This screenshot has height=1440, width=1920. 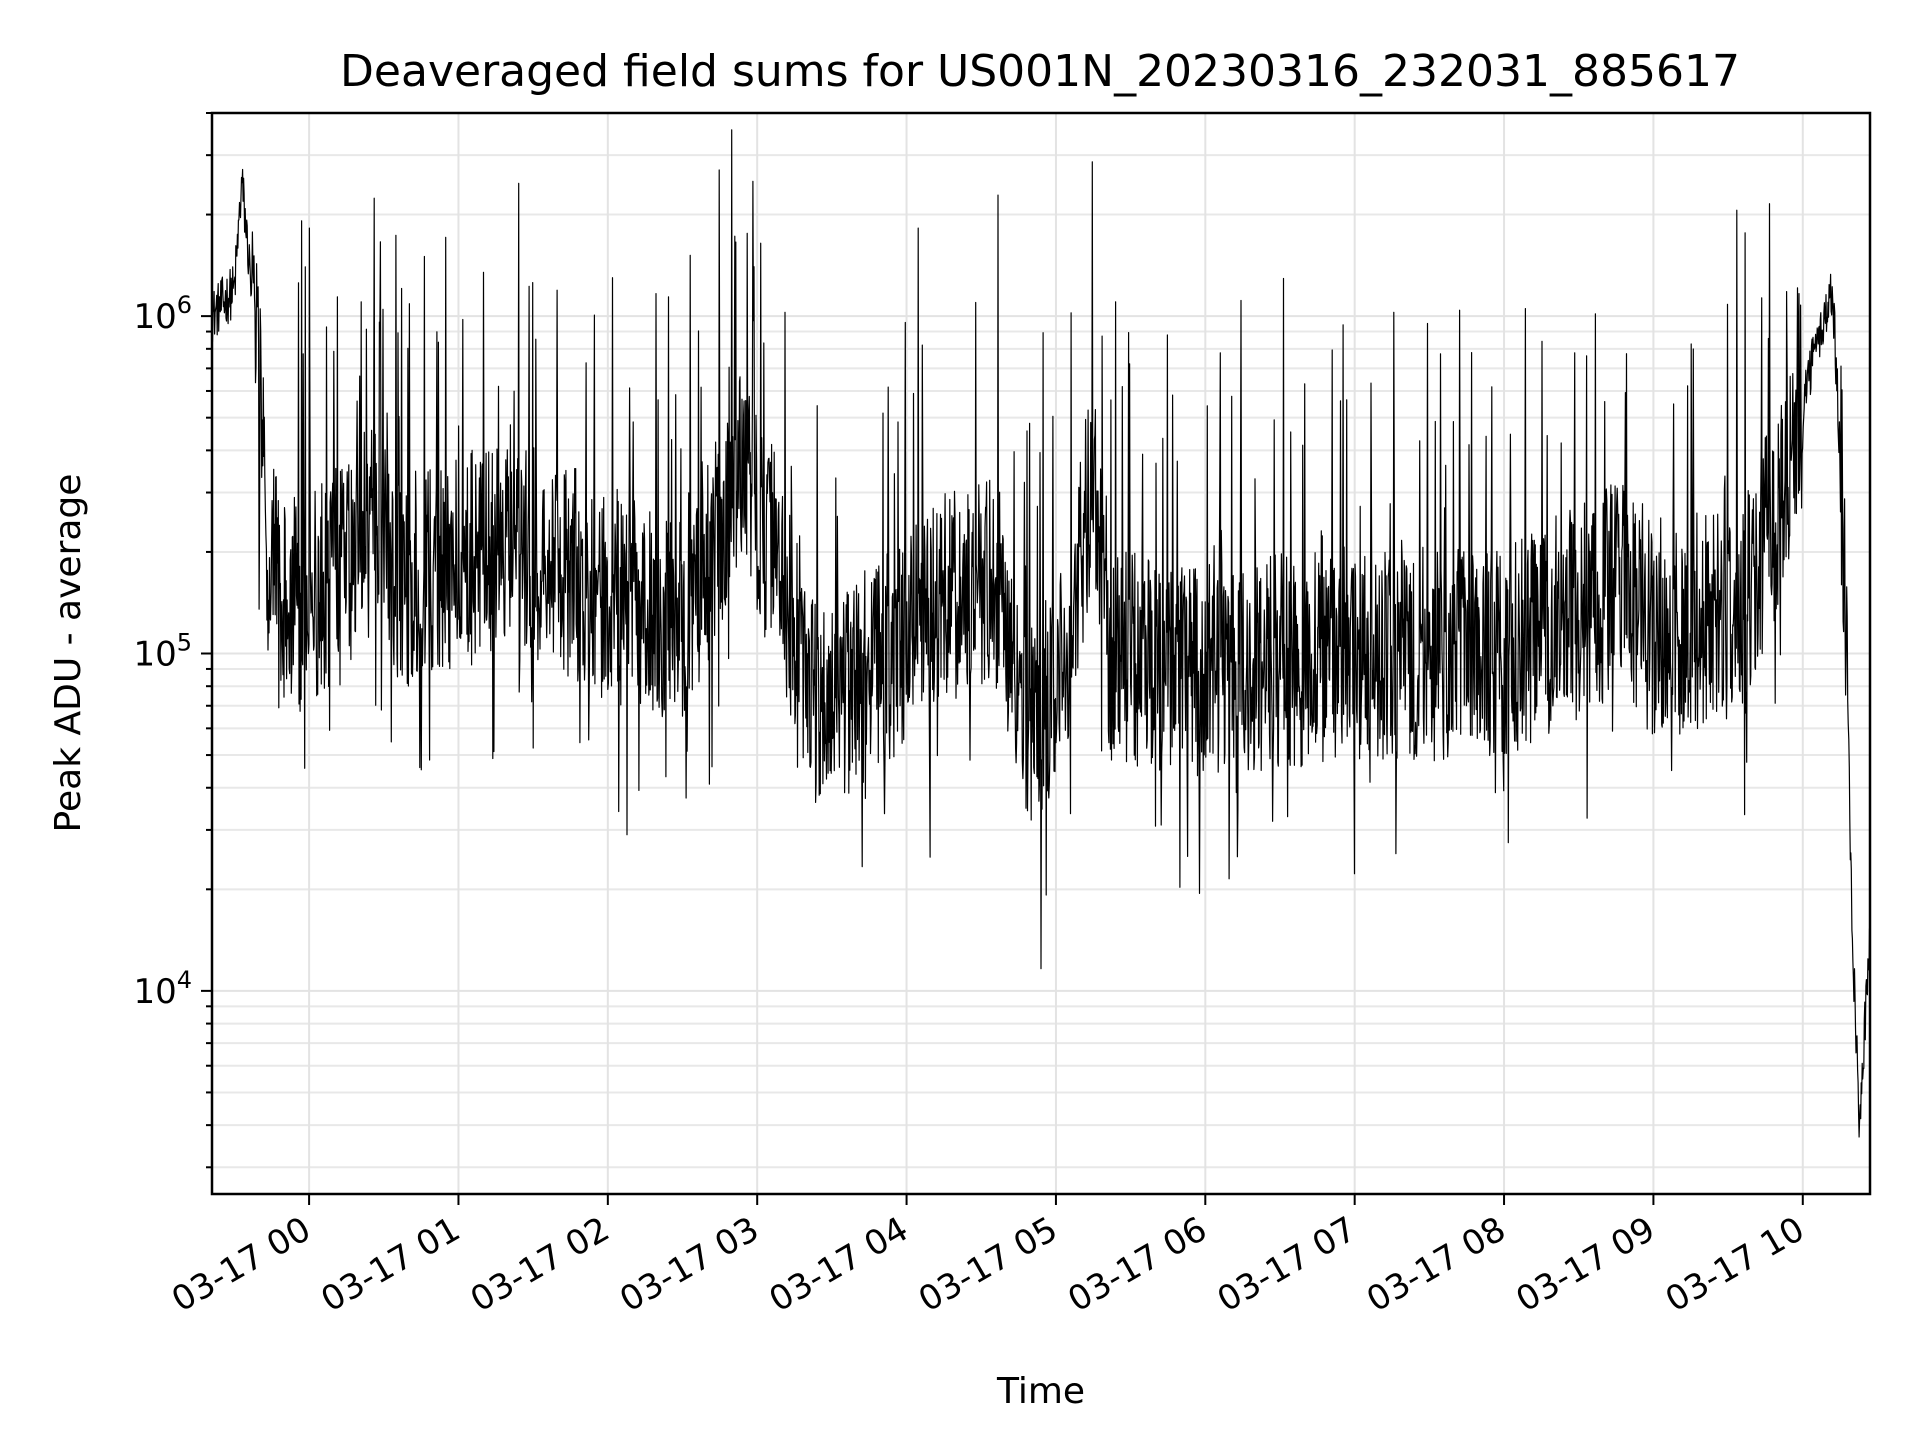 What do you see at coordinates (1040, 1391) in the screenshot?
I see `x-axis-label: Time` at bounding box center [1040, 1391].